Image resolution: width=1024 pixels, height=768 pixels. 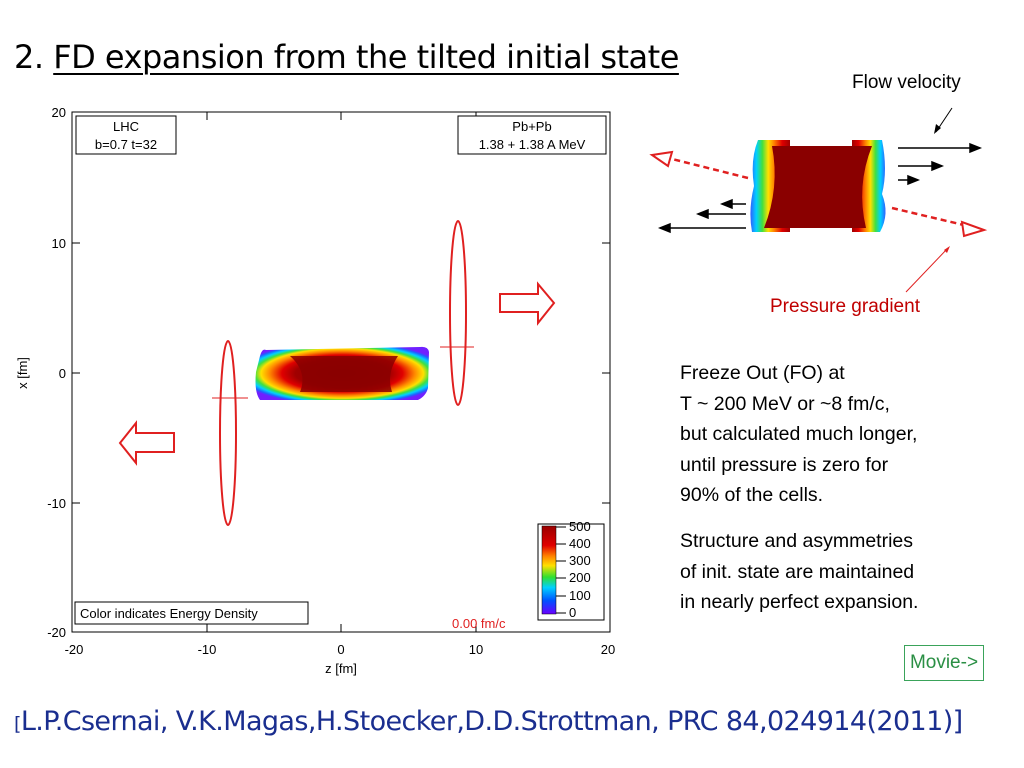 What do you see at coordinates (580, 560) in the screenshot?
I see `colorbar-tick: 300` at bounding box center [580, 560].